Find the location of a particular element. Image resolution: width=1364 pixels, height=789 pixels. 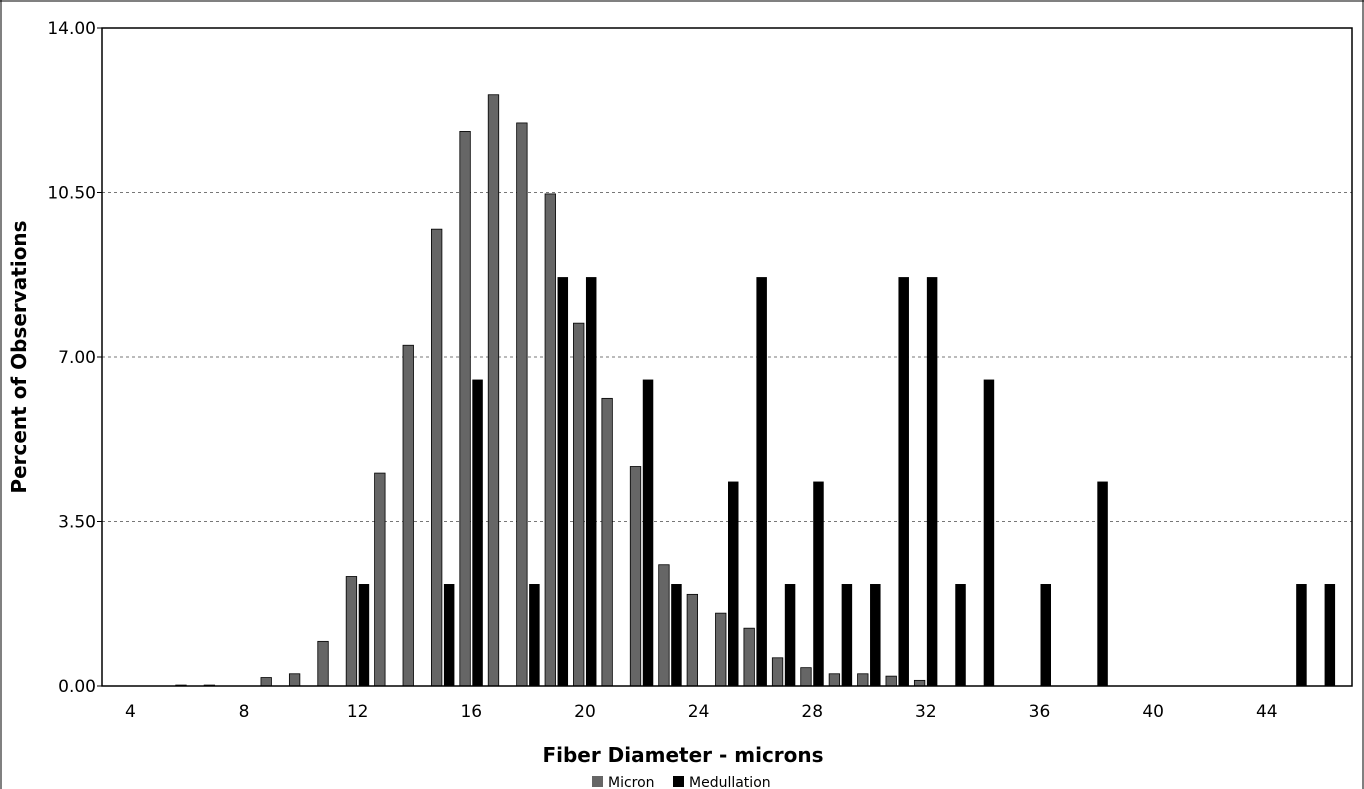

x-axis-title: Fiber Diameter - microns is located at coordinates (682, 755).